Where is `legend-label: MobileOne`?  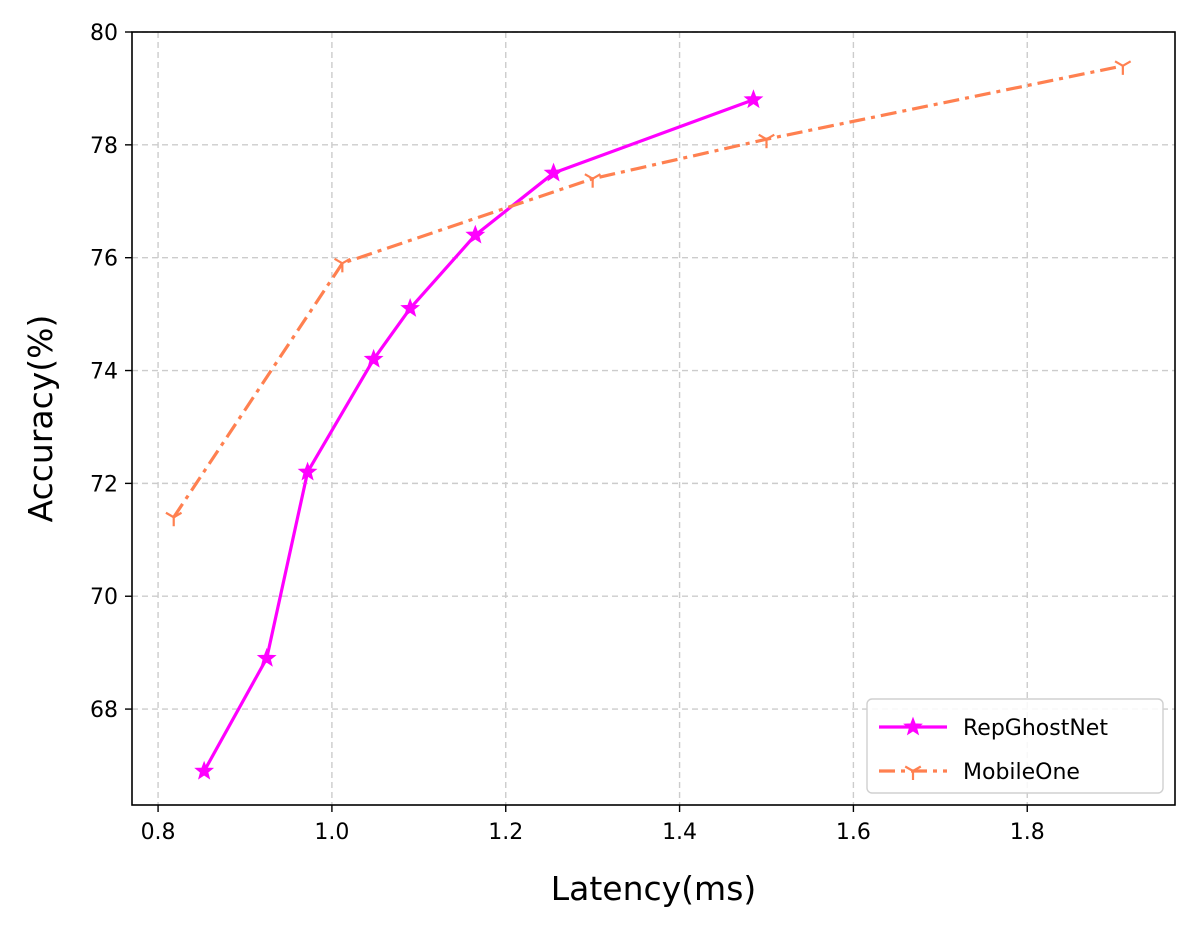 legend-label: MobileOne is located at coordinates (1021, 772).